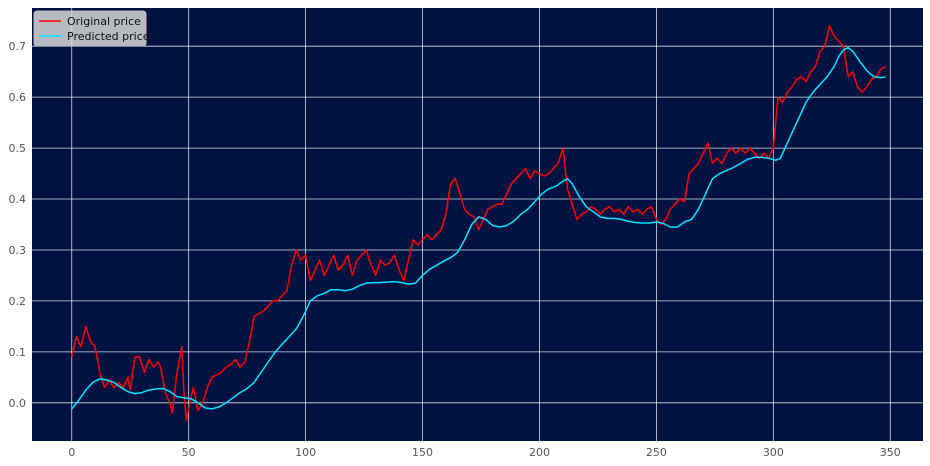 The image size is (930, 466). What do you see at coordinates (104, 21) in the screenshot?
I see `legend-label-original-price: Original price` at bounding box center [104, 21].